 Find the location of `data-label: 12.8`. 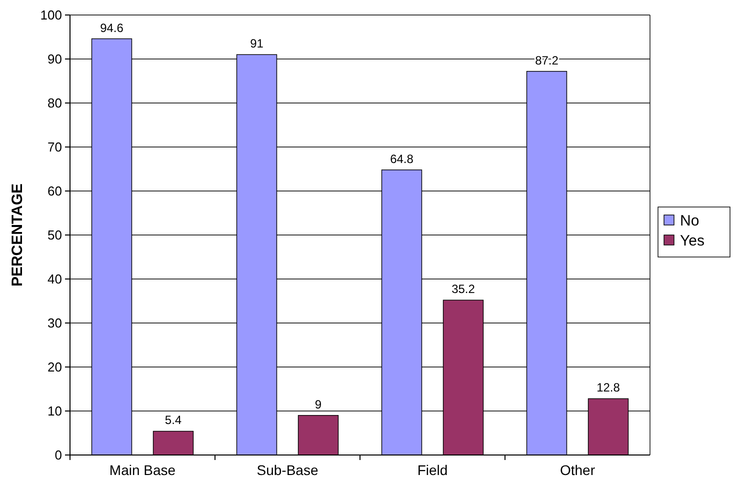

data-label: 12.8 is located at coordinates (608, 387).